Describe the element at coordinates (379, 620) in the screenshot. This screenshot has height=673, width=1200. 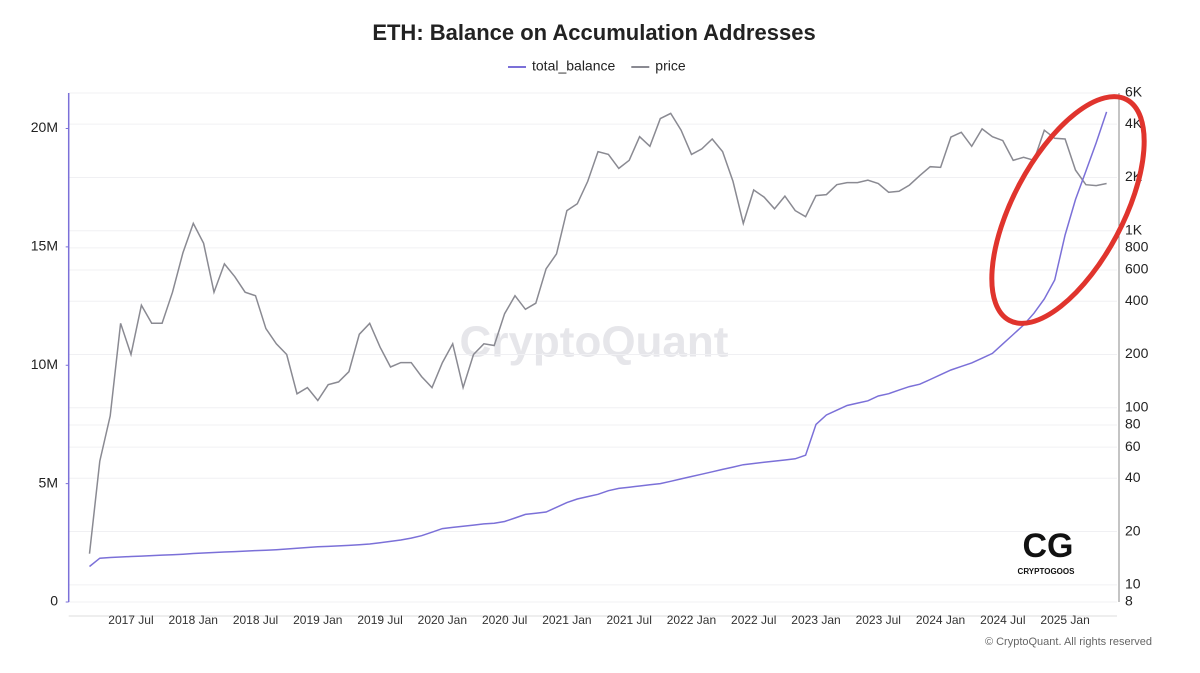
I see `x-tick-label: 2019 Jul` at that location.